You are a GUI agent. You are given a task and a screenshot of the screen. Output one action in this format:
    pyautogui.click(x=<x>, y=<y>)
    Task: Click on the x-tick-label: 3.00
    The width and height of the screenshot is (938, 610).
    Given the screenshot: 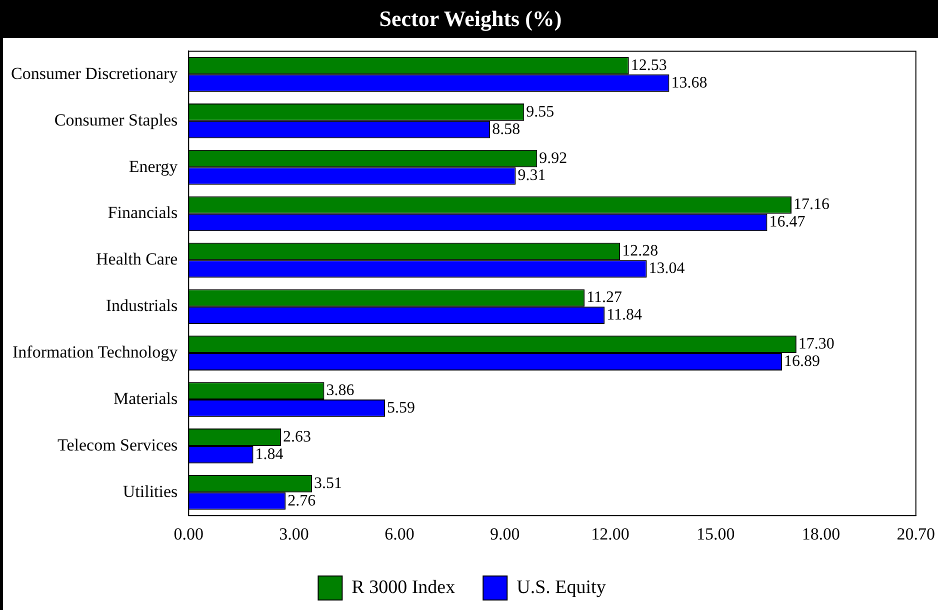 What is the action you would take?
    pyautogui.click(x=294, y=534)
    